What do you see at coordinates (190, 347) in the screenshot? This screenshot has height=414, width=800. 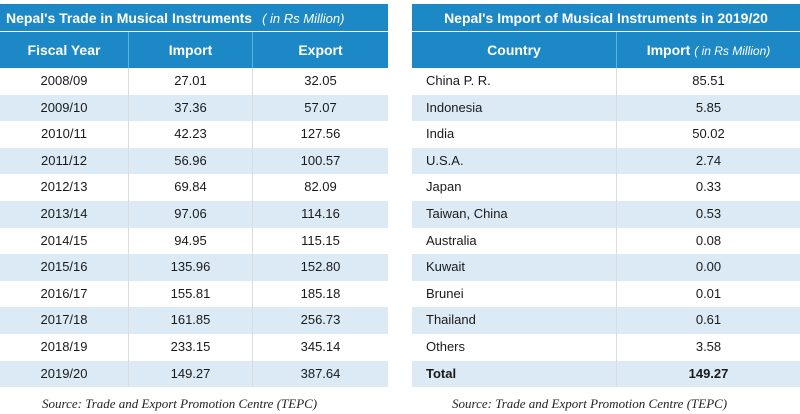 I see `cell-import: 233.15` at bounding box center [190, 347].